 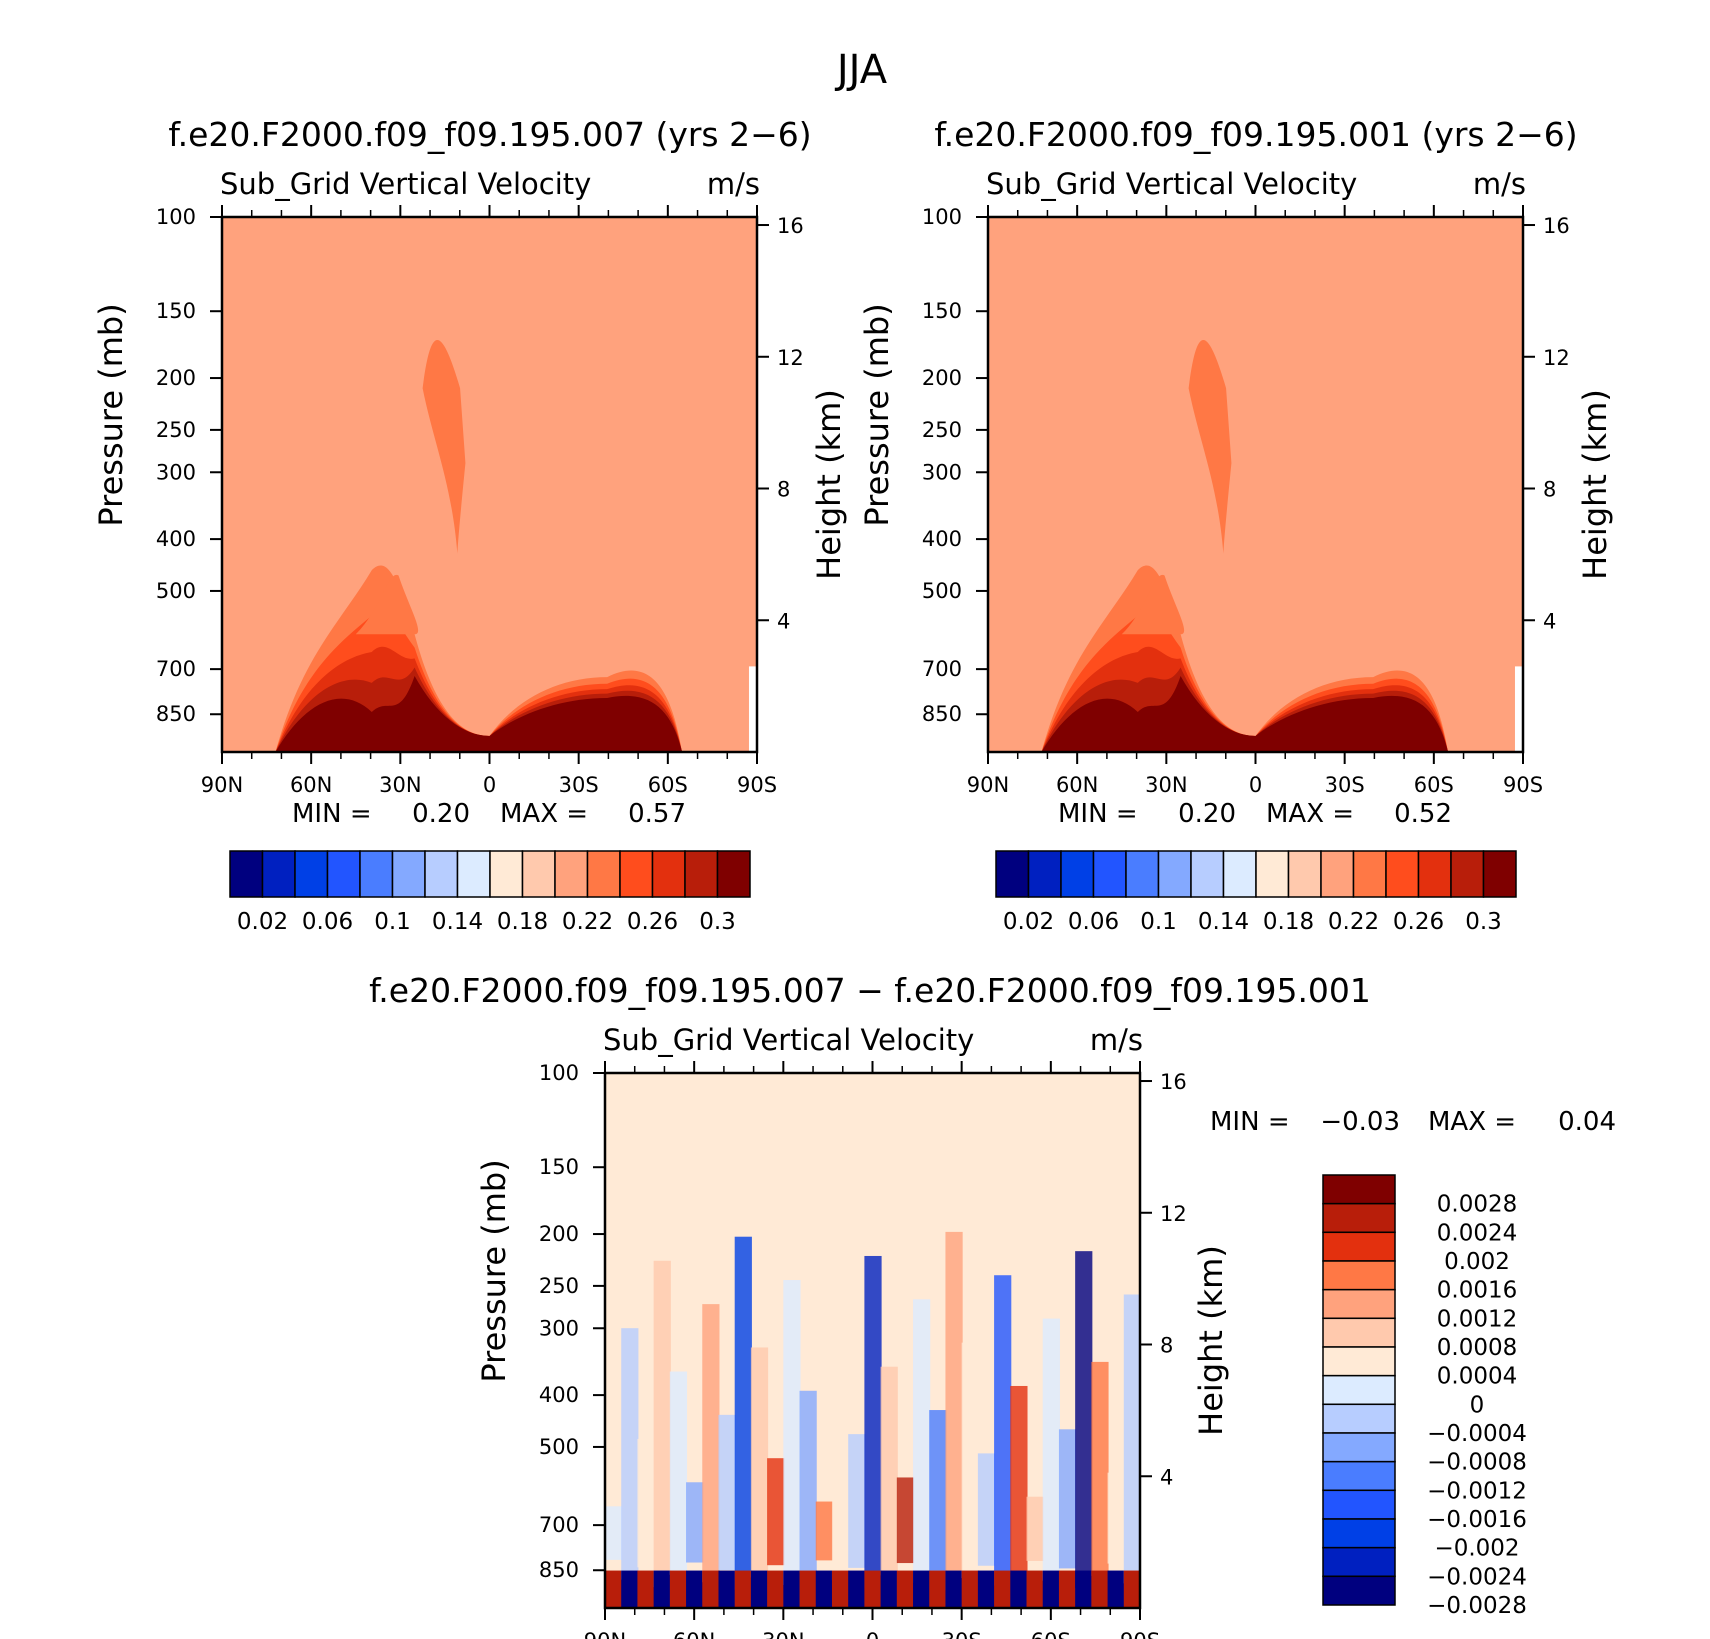 What do you see at coordinates (1477, 1262) in the screenshot?
I see `colorbar-label: 0.002` at bounding box center [1477, 1262].